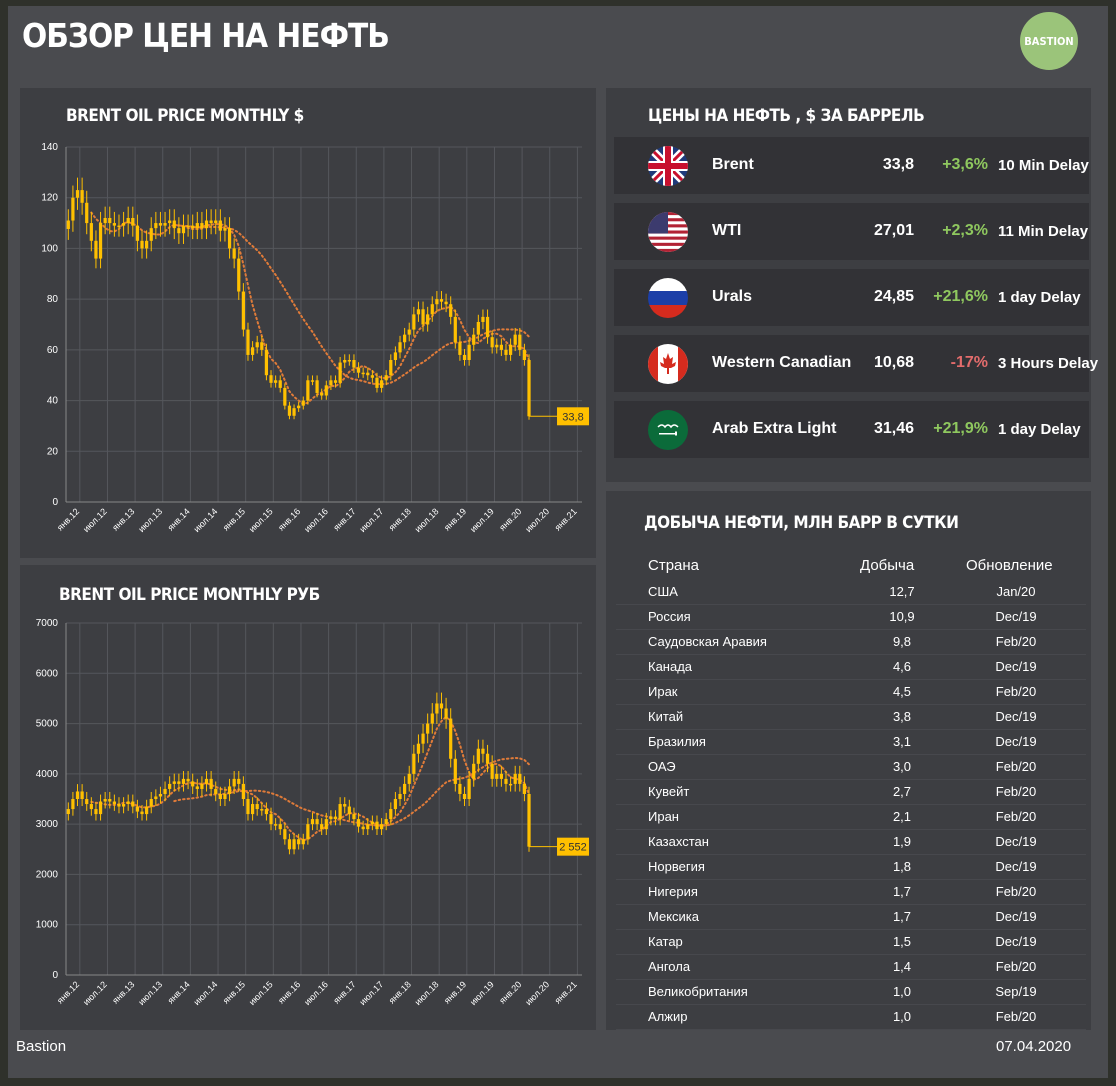 The height and width of the screenshot is (1086, 1116). Describe the element at coordinates (851, 592) in the screenshot. I see `table-row: США 12,7 Jan/20` at that location.